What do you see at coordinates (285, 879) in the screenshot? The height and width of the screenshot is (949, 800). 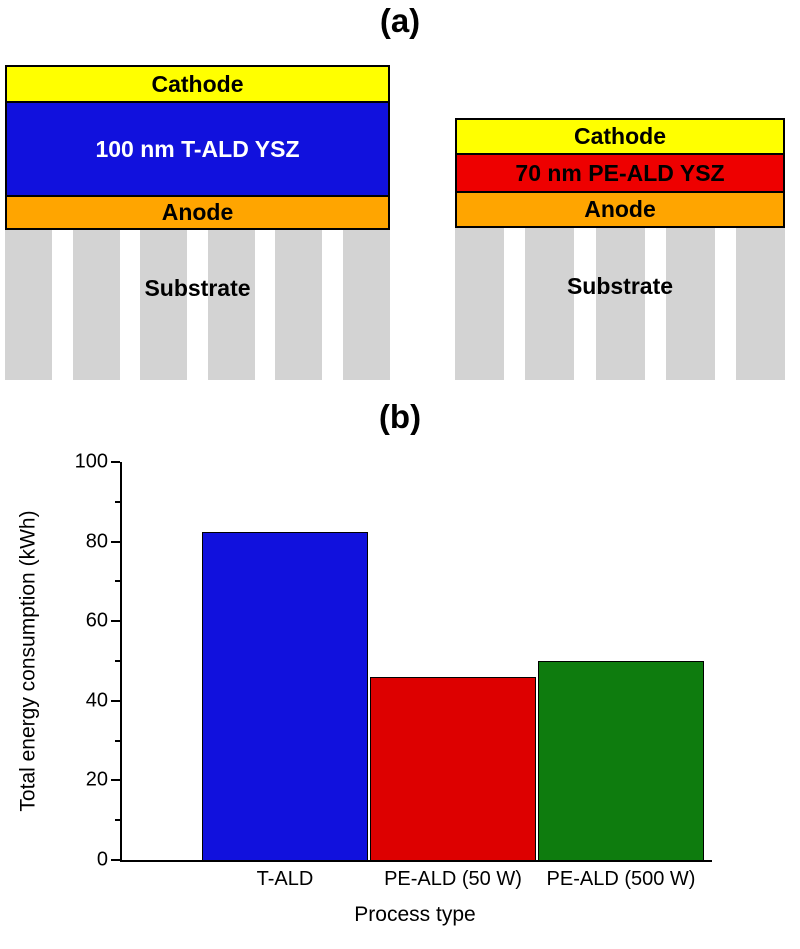 I see `x-axis-tick-label: T-ALD` at bounding box center [285, 879].